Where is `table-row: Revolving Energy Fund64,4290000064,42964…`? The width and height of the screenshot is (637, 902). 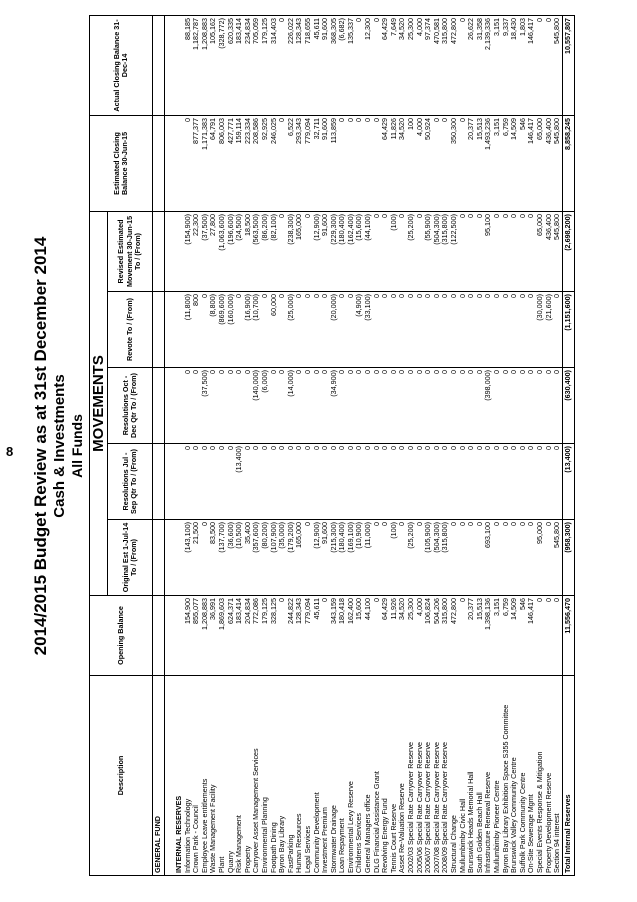 table-row: Revolving Energy Fund64,4290000064,42964… is located at coordinates (385, 445).